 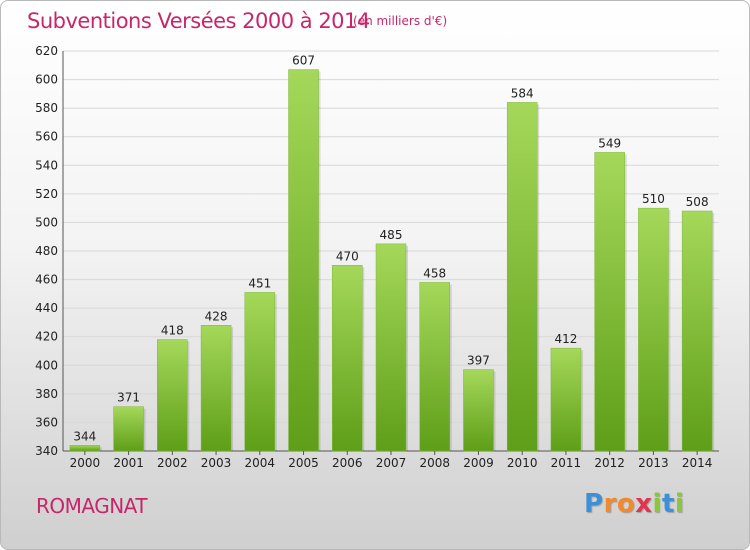 I want to click on y-tick-label: 420, so click(x=46, y=337).